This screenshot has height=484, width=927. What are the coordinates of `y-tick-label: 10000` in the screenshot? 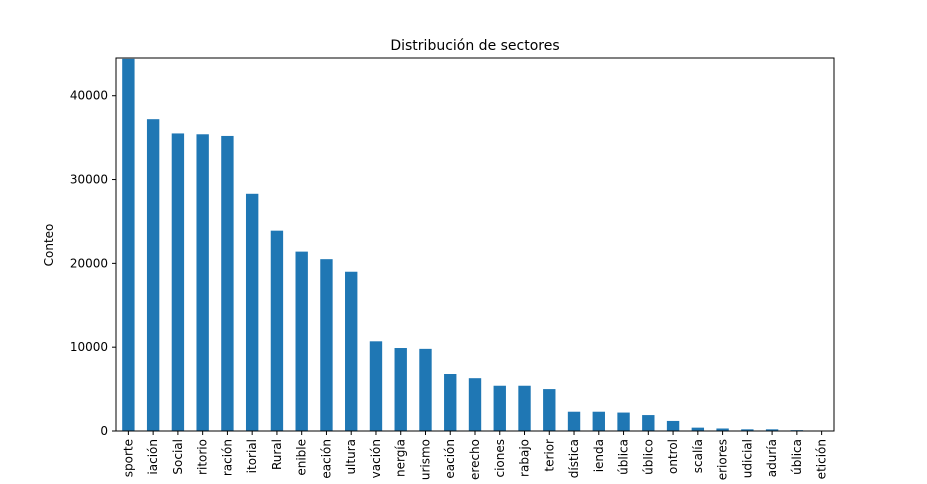 It's located at (89, 347).